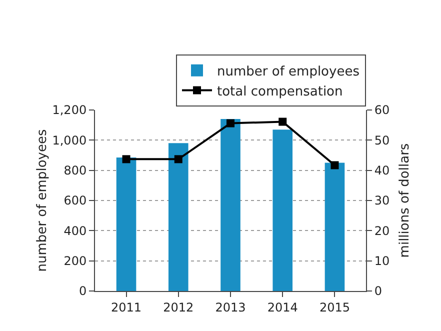 The image size is (441, 331). What do you see at coordinates (382, 261) in the screenshot?
I see `y2-tick-label: 10` at bounding box center [382, 261].